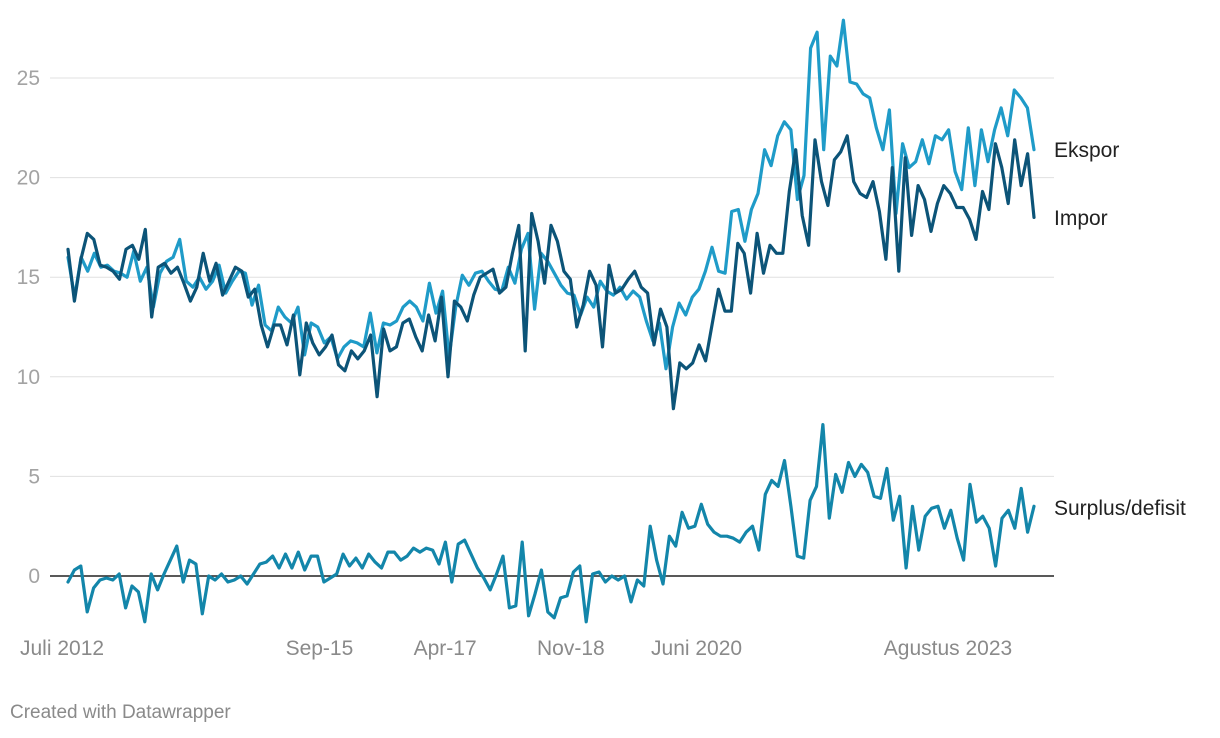  What do you see at coordinates (120, 712) in the screenshot?
I see `footer-credit: Created with Datawrapper` at bounding box center [120, 712].